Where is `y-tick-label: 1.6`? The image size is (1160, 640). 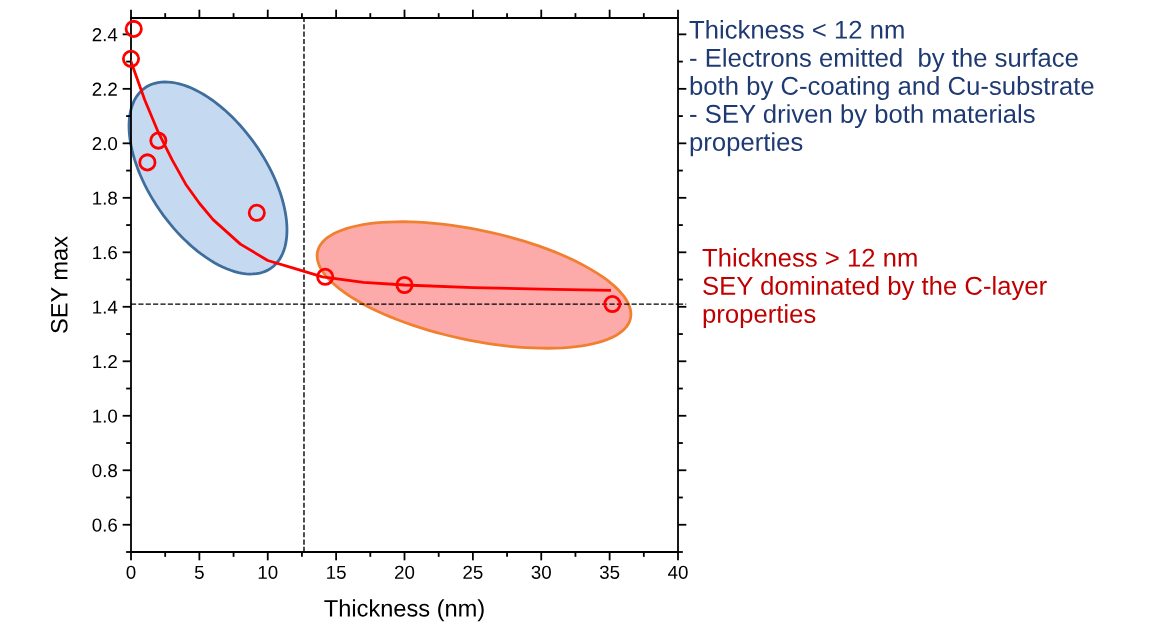
y-tick-label: 1.6 is located at coordinates (105, 253).